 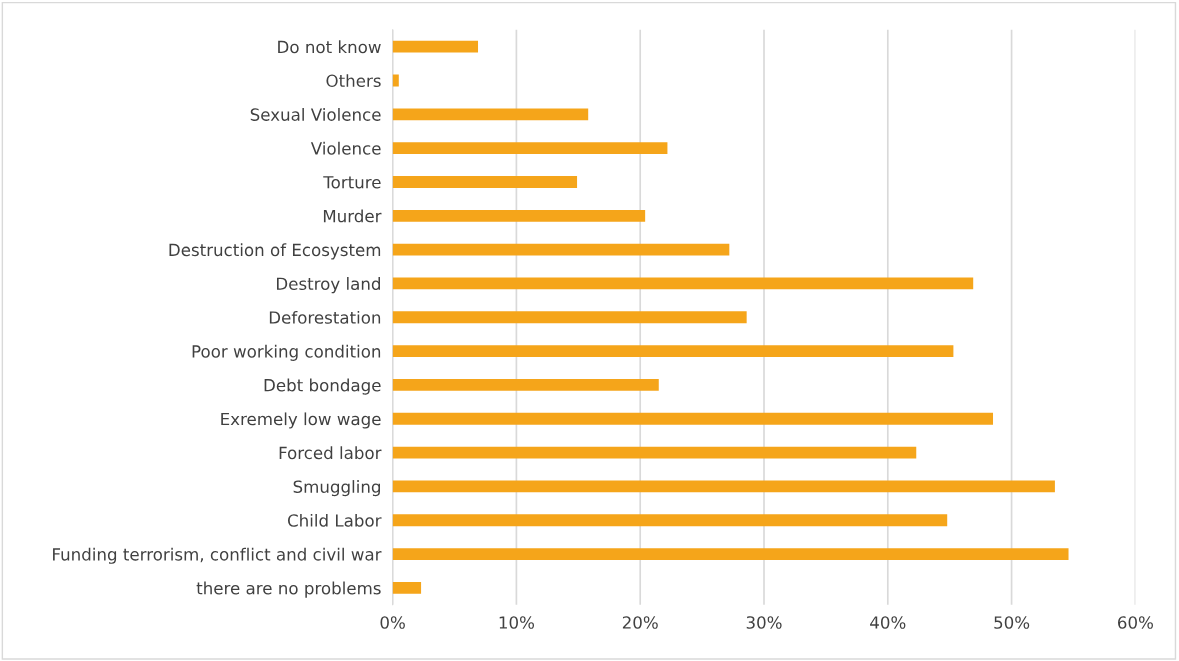 I want to click on y-tick-label: Deforestation, so click(x=325, y=317).